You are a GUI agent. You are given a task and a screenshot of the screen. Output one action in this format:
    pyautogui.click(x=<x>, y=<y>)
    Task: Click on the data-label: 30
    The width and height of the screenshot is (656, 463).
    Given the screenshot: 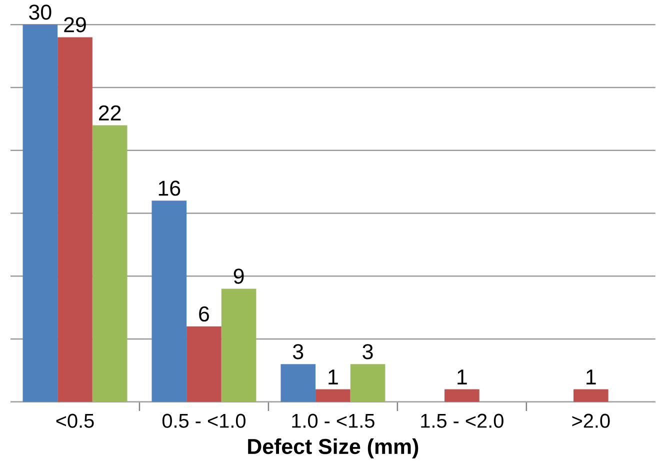 What is the action you would take?
    pyautogui.click(x=40, y=12)
    